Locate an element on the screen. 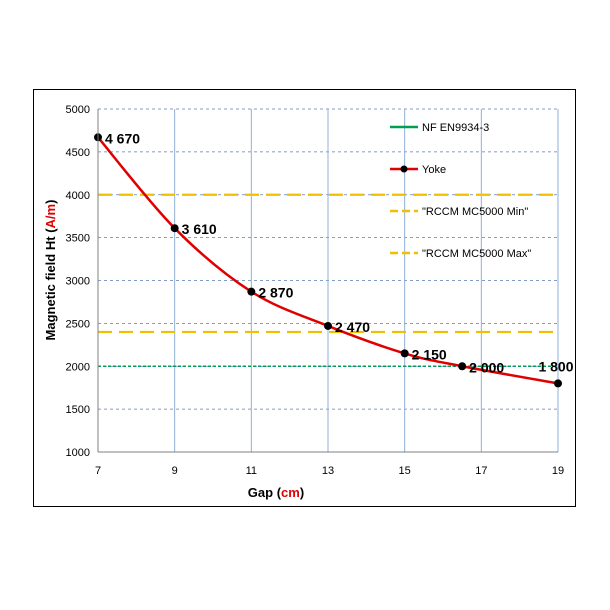 The height and width of the screenshot is (610, 610). x-tick-label: 7 is located at coordinates (98, 471).